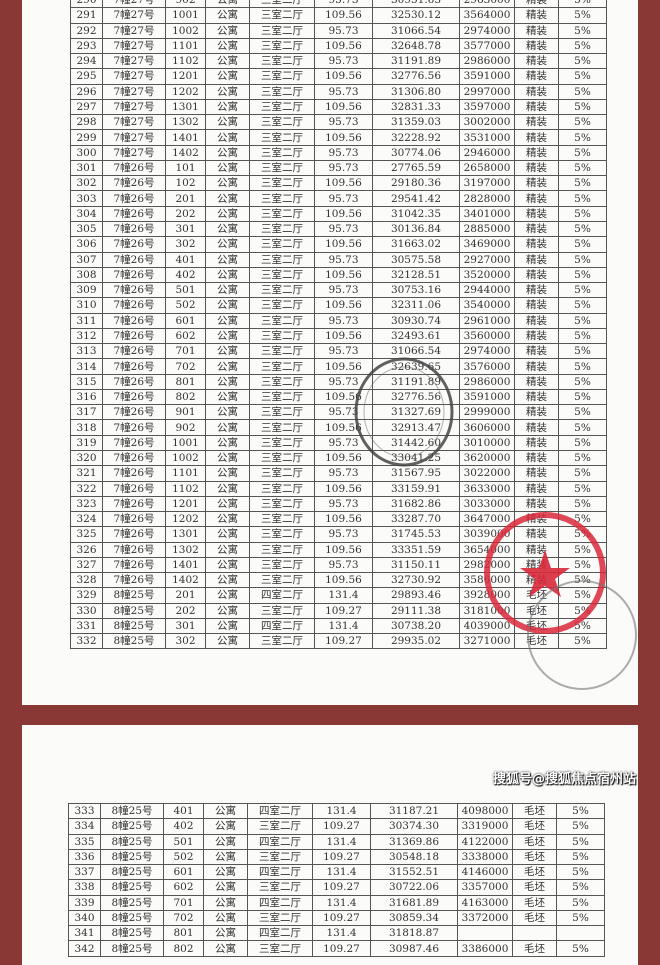 The width and height of the screenshot is (660, 965). I want to click on watermark: 搜狐号@搜狐焦点宿州站, so click(564, 779).